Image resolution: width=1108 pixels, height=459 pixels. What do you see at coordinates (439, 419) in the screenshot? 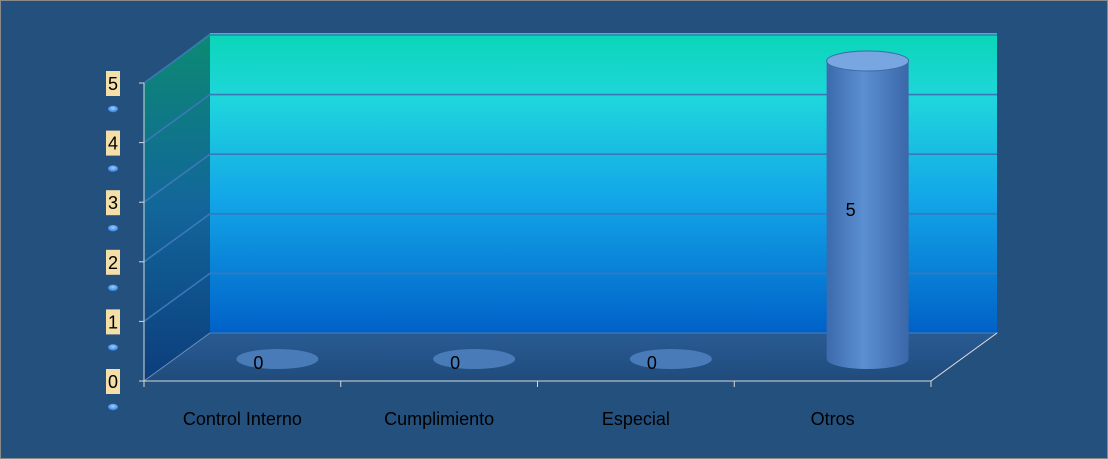
I see `x-tick-label: Cumplimiento` at bounding box center [439, 419].